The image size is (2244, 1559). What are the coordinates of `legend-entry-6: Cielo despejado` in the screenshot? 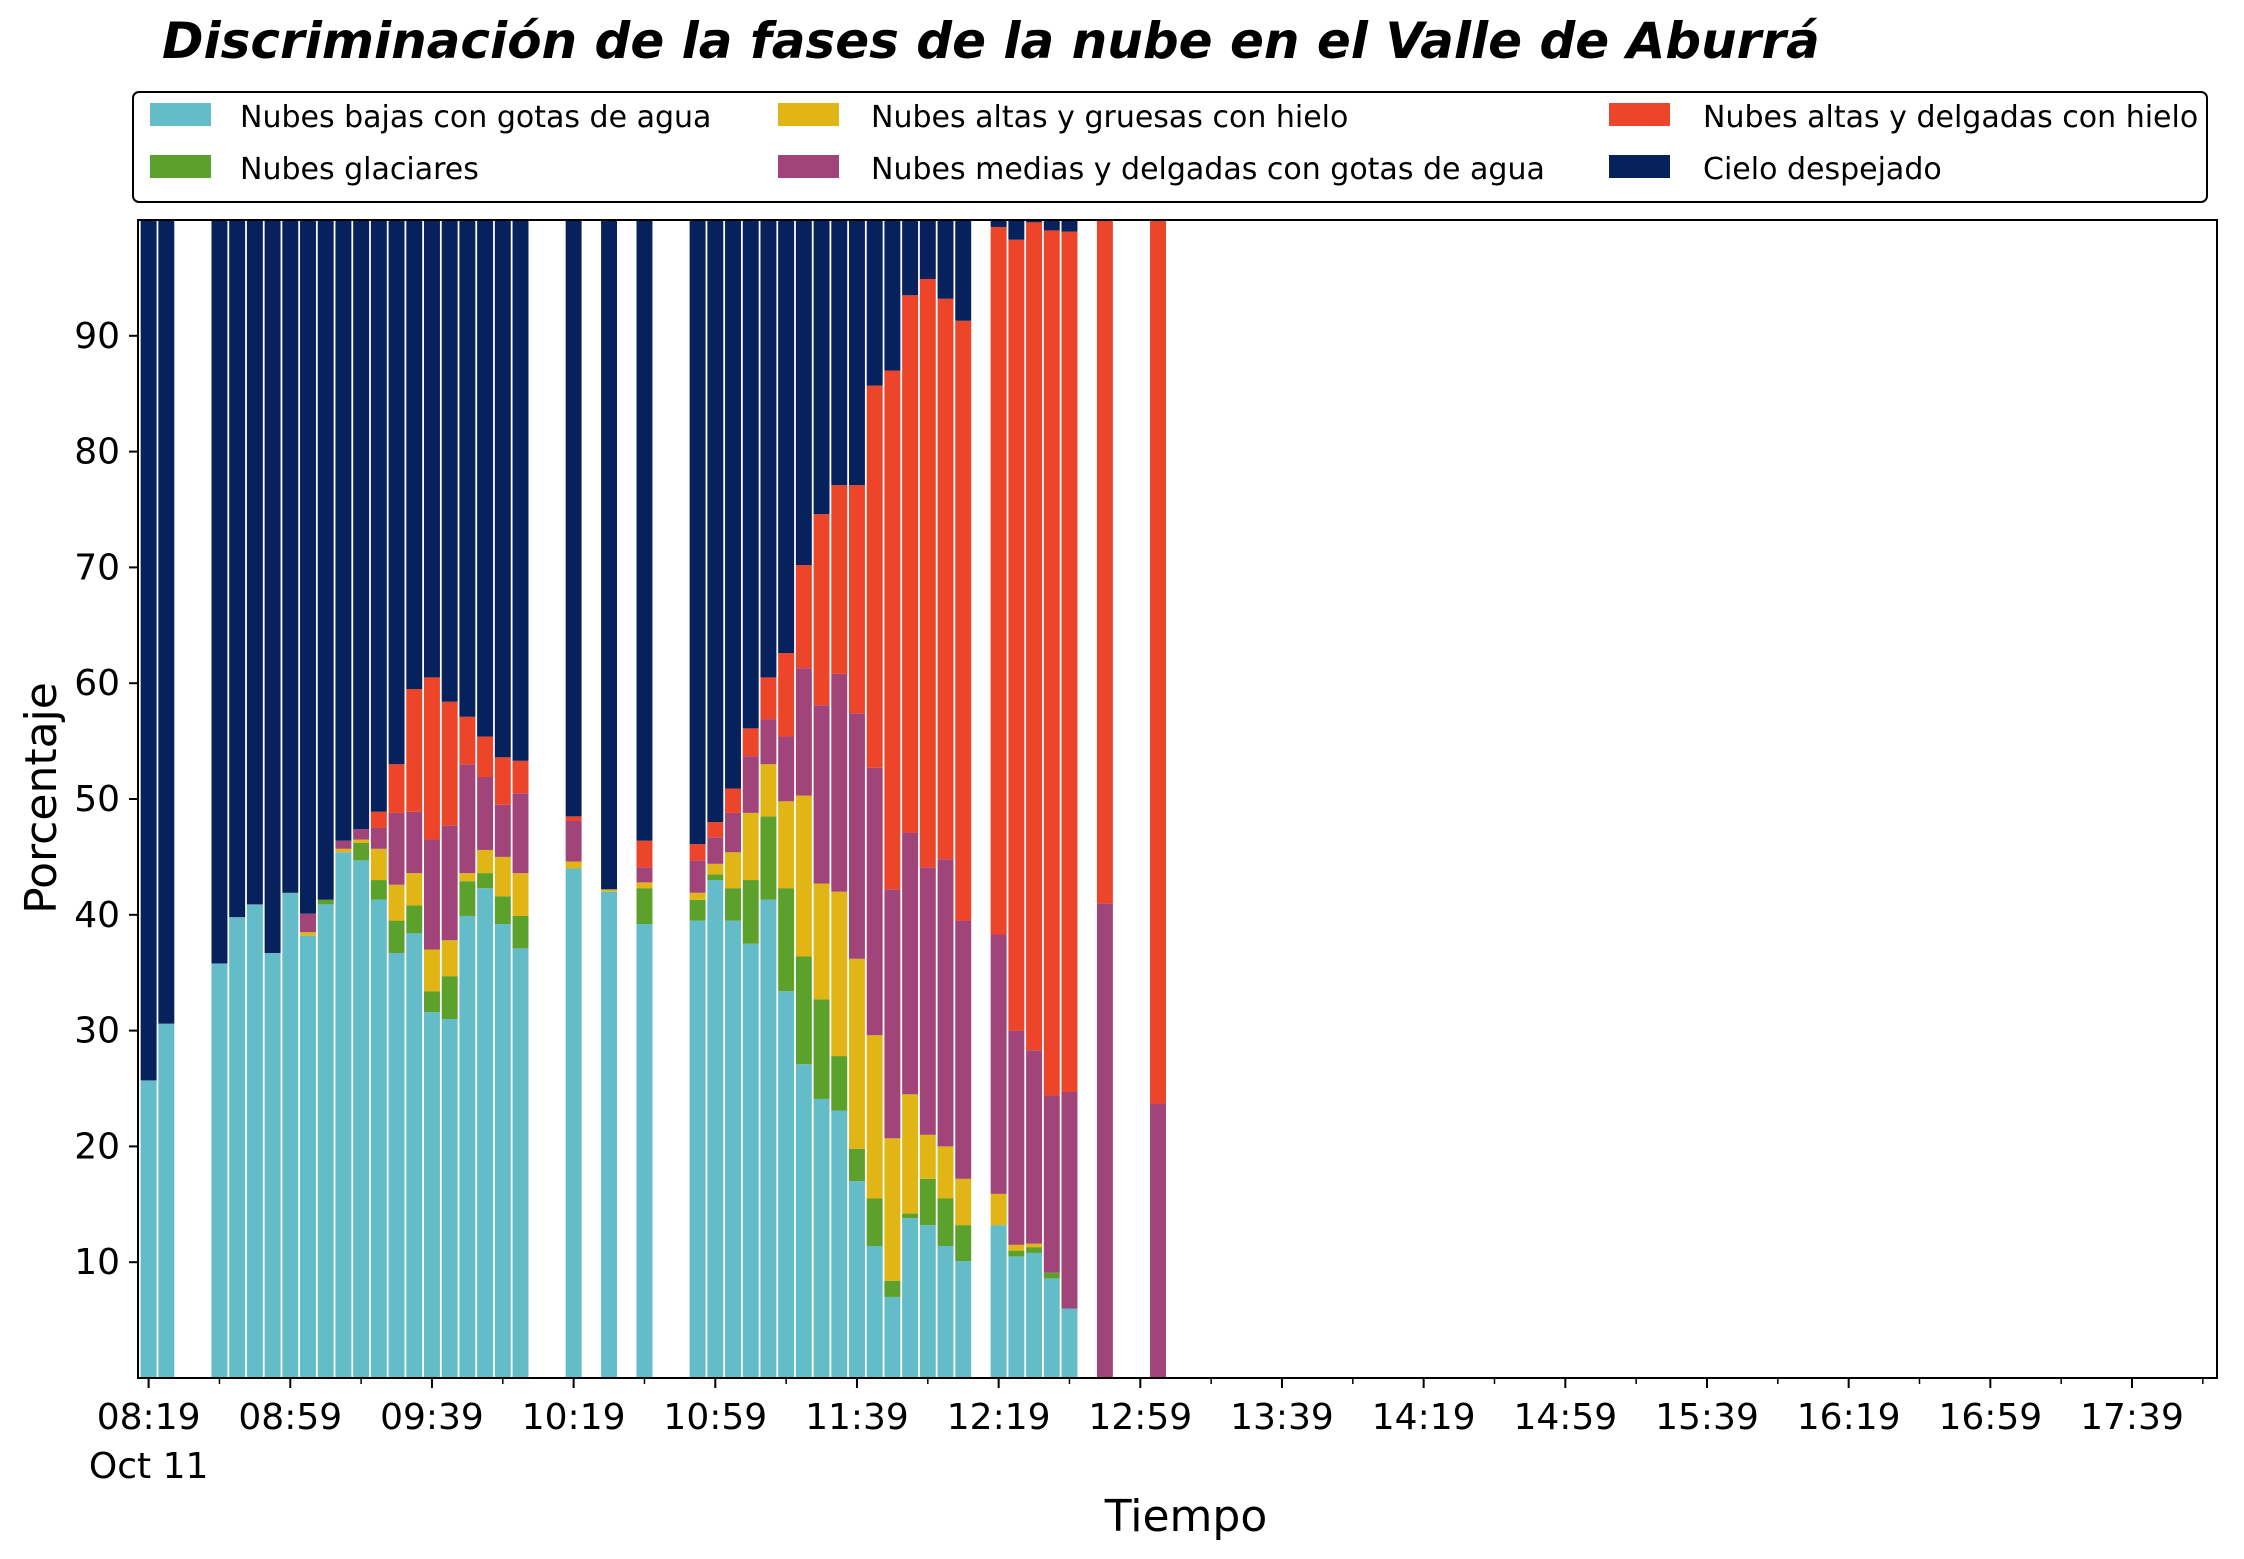 It's located at (1775, 169).